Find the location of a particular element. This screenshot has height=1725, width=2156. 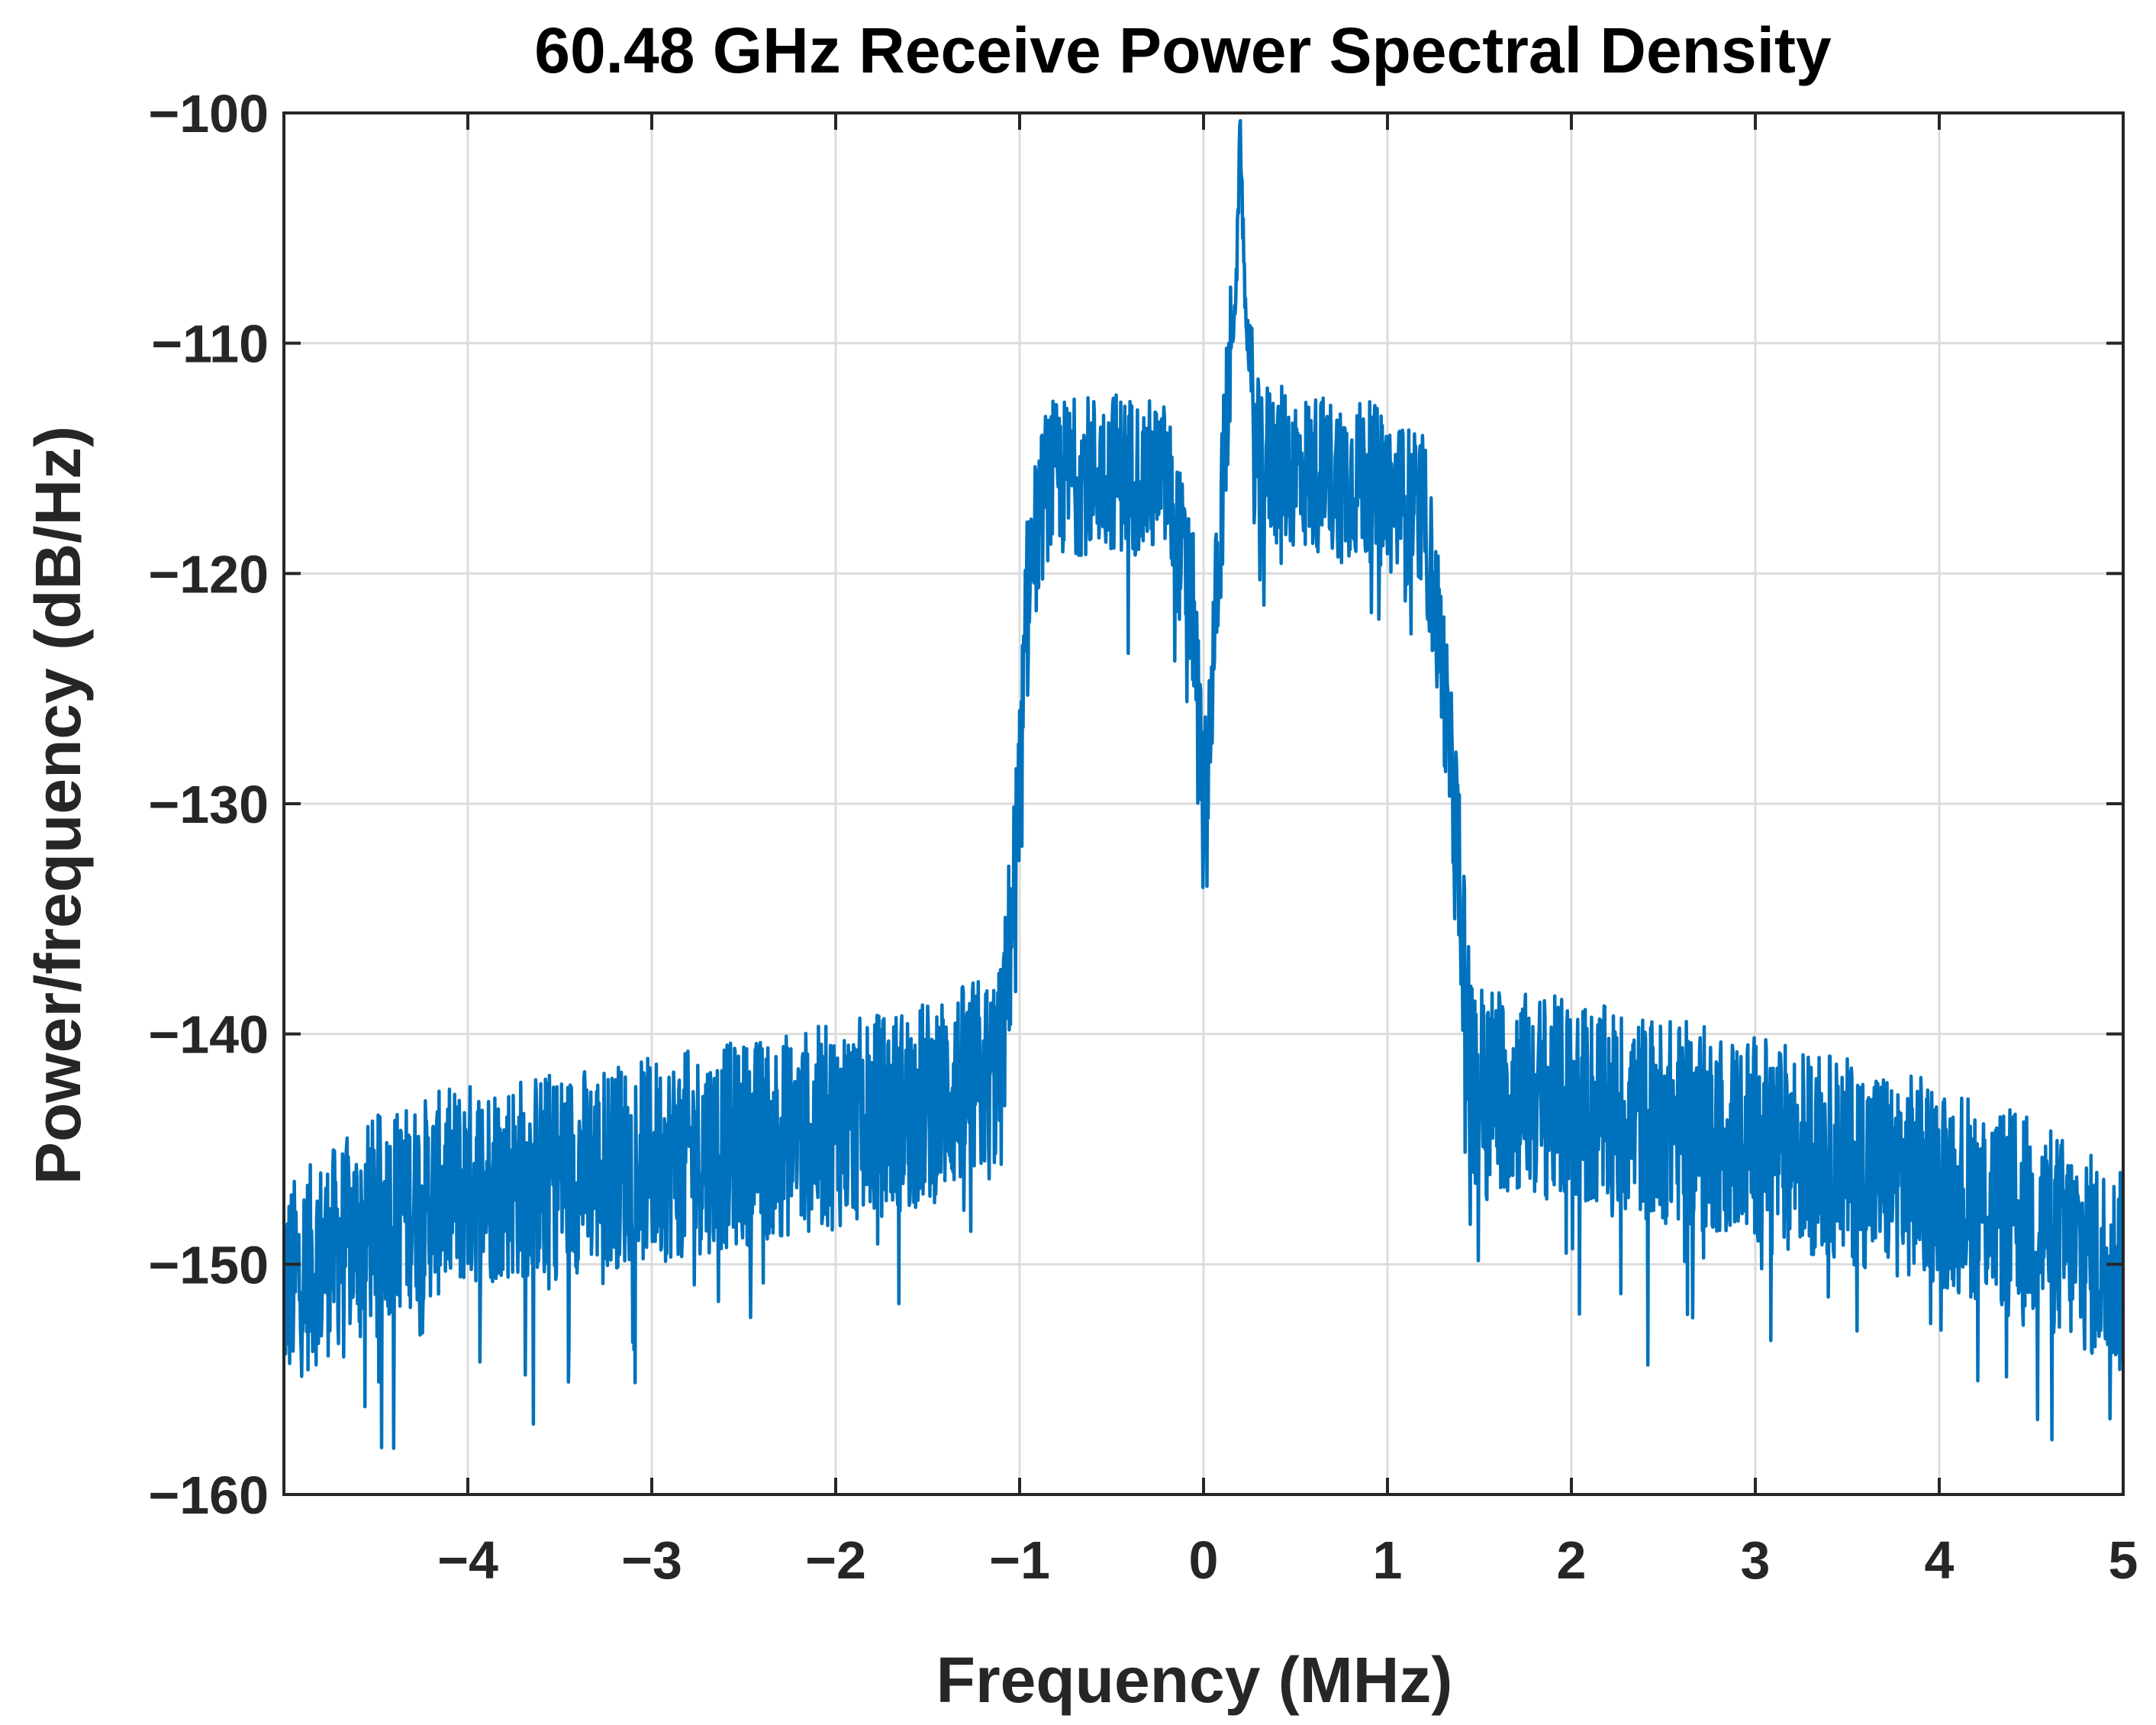

y-tick-label: −100 is located at coordinates (208, 113).